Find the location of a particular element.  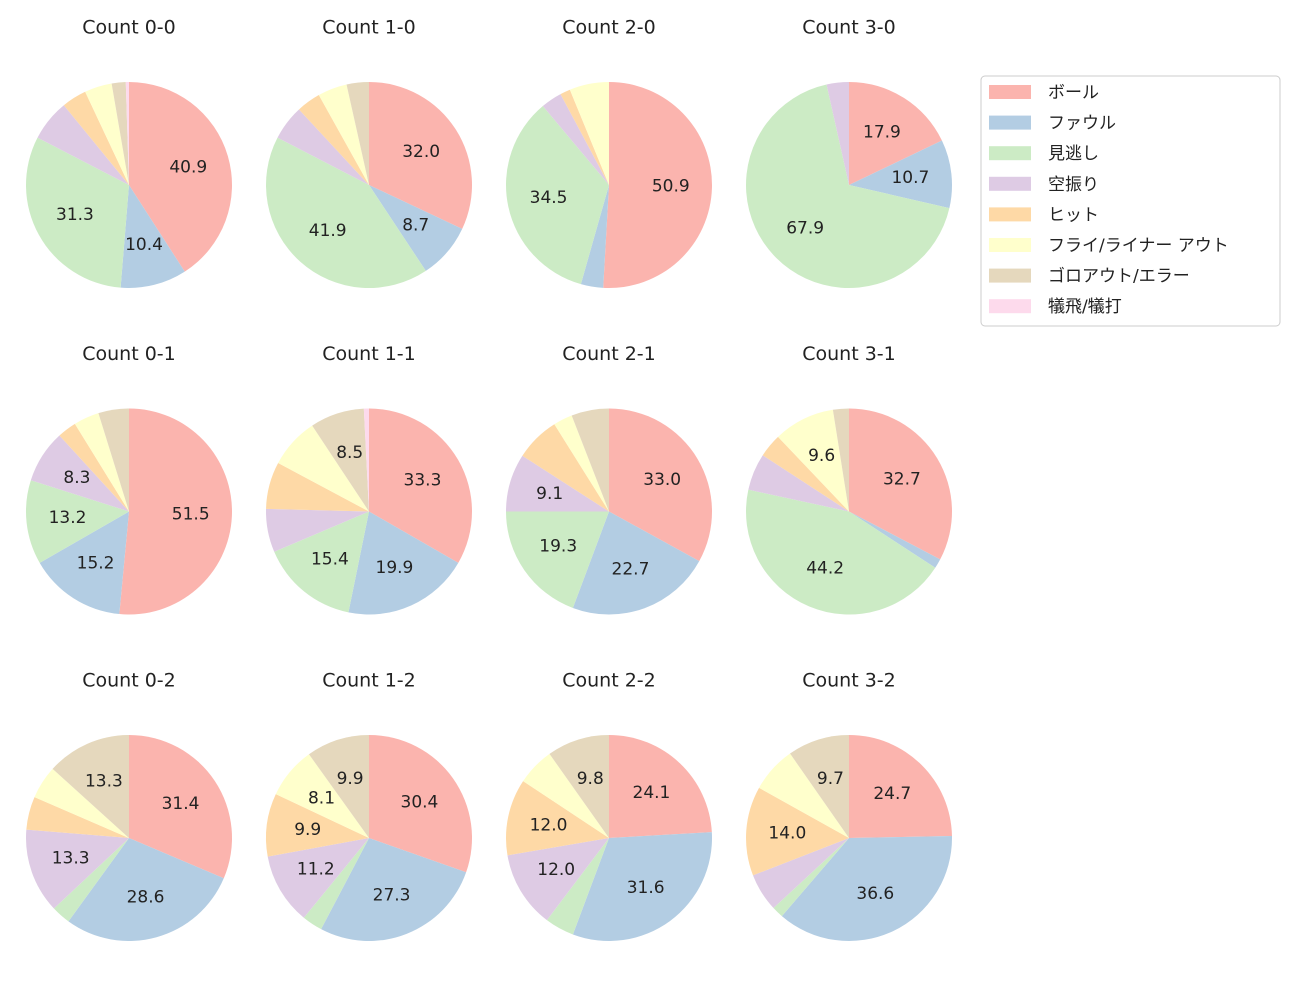

pie-title: Count 3-1 is located at coordinates (849, 354).